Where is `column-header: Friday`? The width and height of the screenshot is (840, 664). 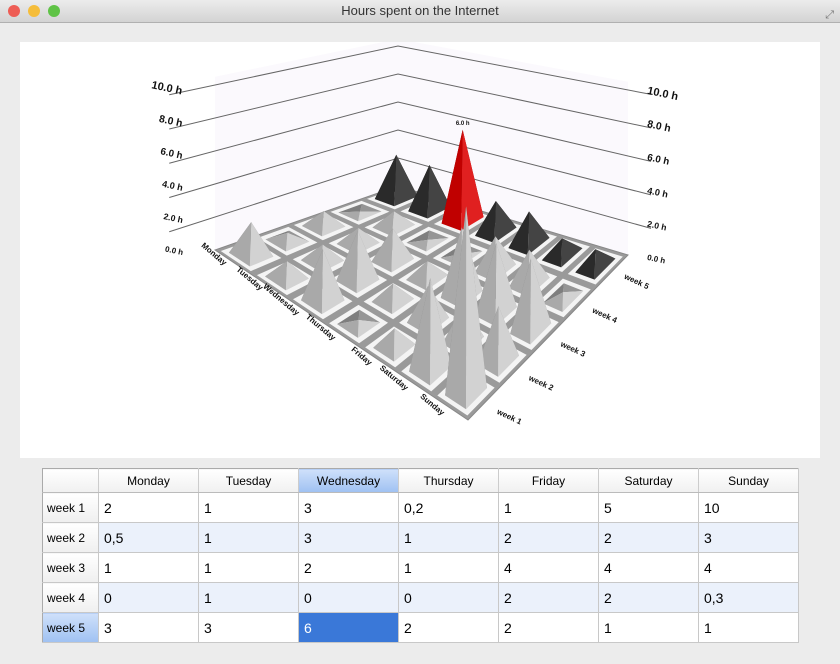
column-header: Friday is located at coordinates (548, 480).